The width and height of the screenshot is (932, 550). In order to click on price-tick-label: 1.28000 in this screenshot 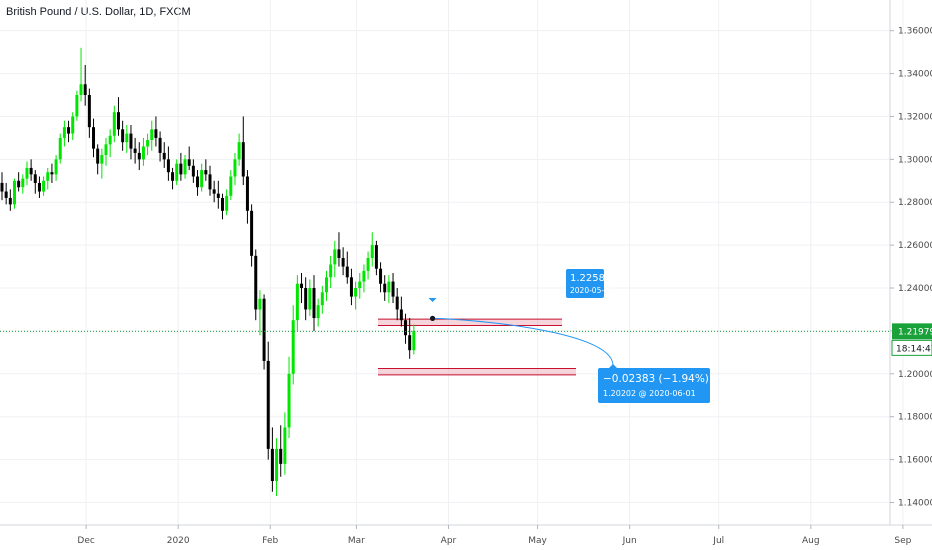, I will do `click(915, 203)`.